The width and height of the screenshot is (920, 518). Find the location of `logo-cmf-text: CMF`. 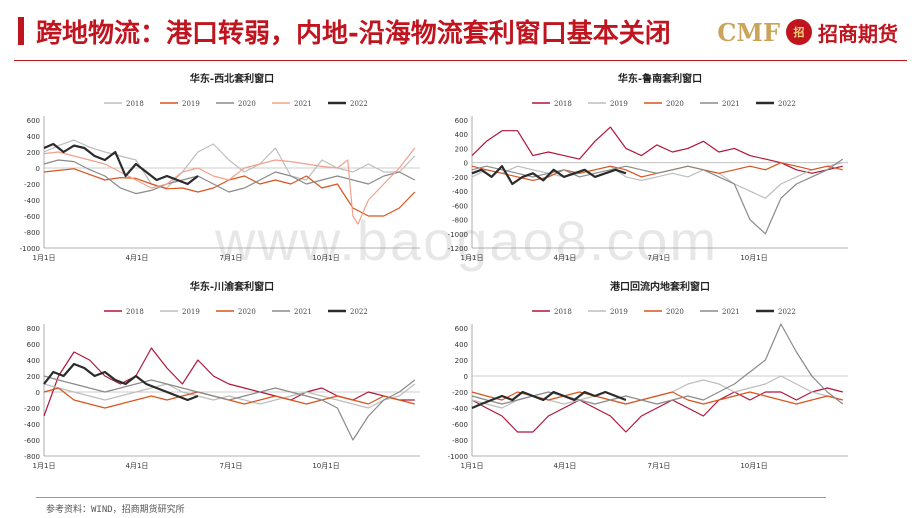

logo-cmf-text: CMF is located at coordinates (748, 32).